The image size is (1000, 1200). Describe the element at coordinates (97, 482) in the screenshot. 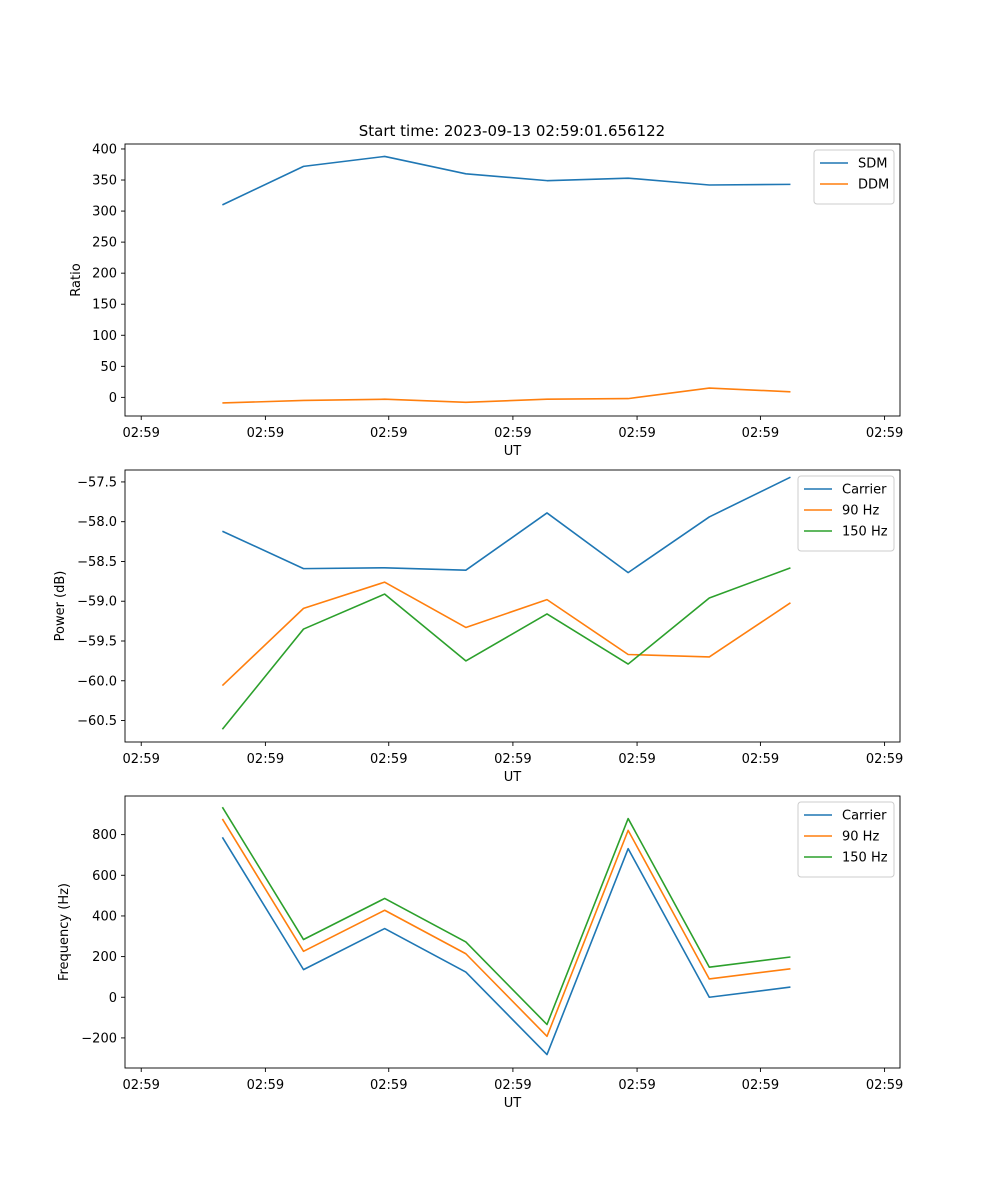

I see `y-tick-label: −57.5` at that location.